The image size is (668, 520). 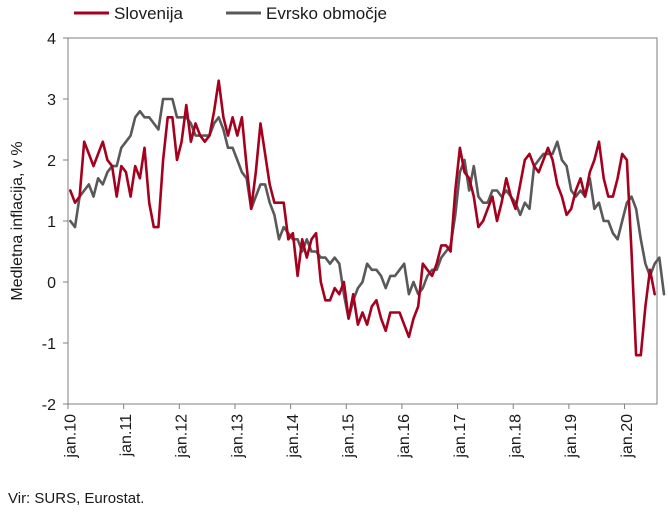 I want to click on y-tick-label: 1, so click(x=51, y=222).